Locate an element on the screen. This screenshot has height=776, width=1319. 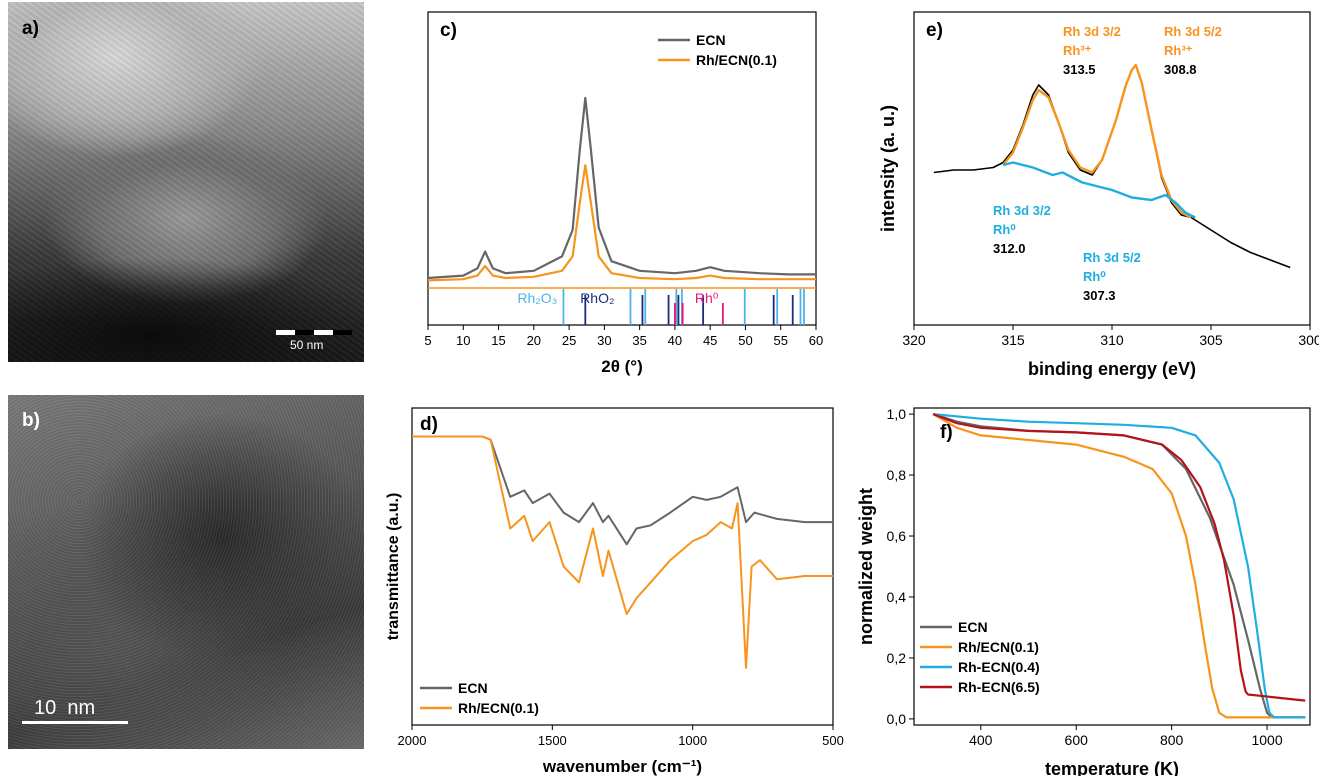
scalebar-a-label: 50 nm is located at coordinates (307, 345).